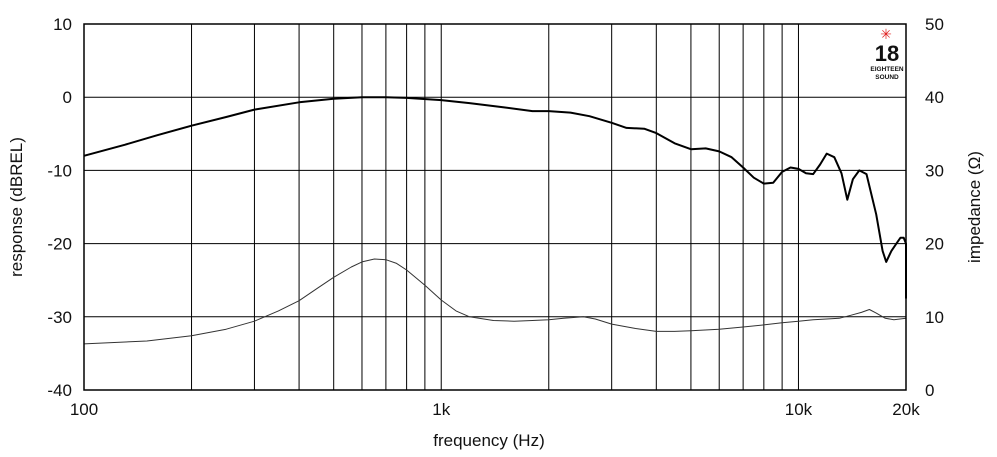 The width and height of the screenshot is (997, 457). What do you see at coordinates (886, 35) in the screenshot?
I see `logo-star-icon: ✳` at bounding box center [886, 35].